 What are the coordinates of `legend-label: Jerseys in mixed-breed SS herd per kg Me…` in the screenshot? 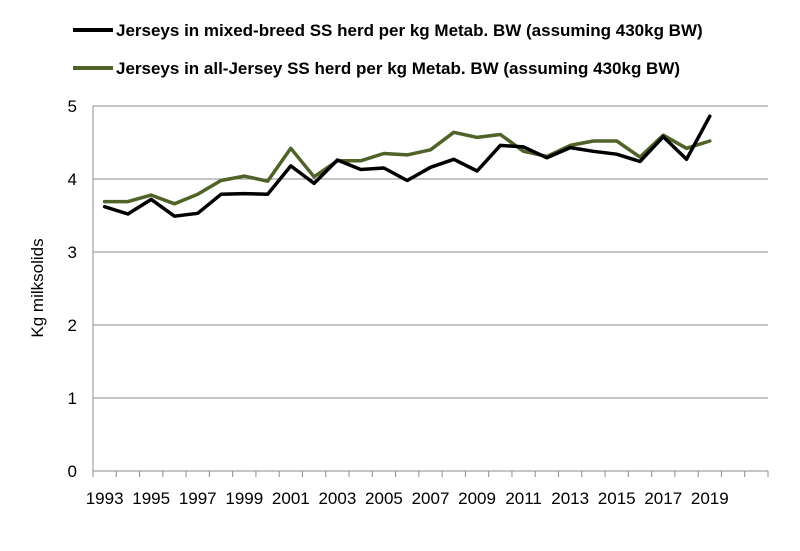 It's located at (409, 30).